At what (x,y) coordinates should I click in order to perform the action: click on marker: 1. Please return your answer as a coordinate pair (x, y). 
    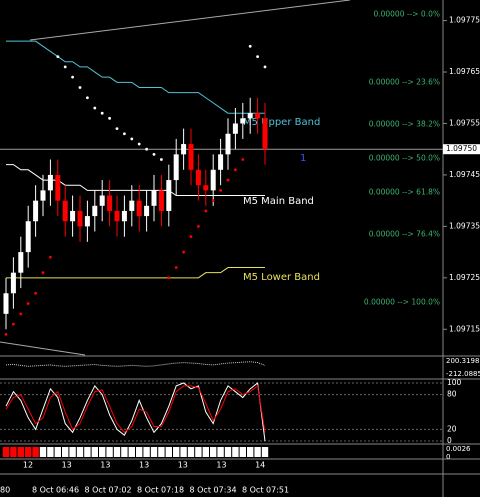
    Looking at the image, I should click on (303, 158).